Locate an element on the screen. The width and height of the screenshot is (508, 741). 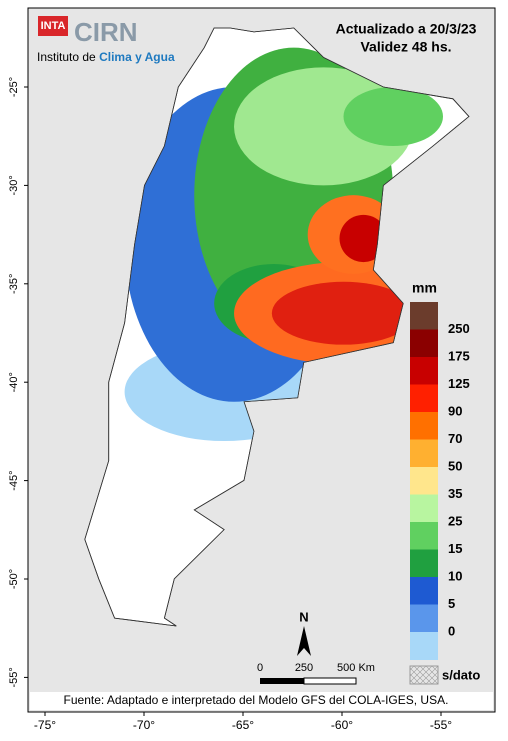
lat-label: -30° is located at coordinates (14, 185).